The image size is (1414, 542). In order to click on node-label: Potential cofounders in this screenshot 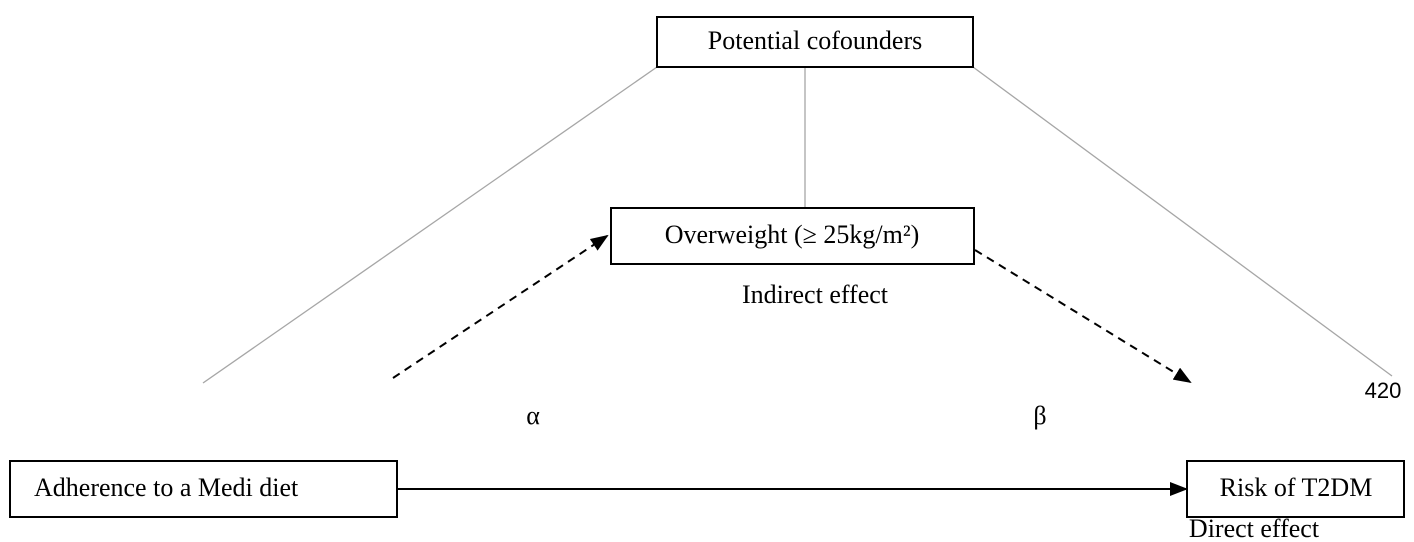, I will do `click(815, 40)`.